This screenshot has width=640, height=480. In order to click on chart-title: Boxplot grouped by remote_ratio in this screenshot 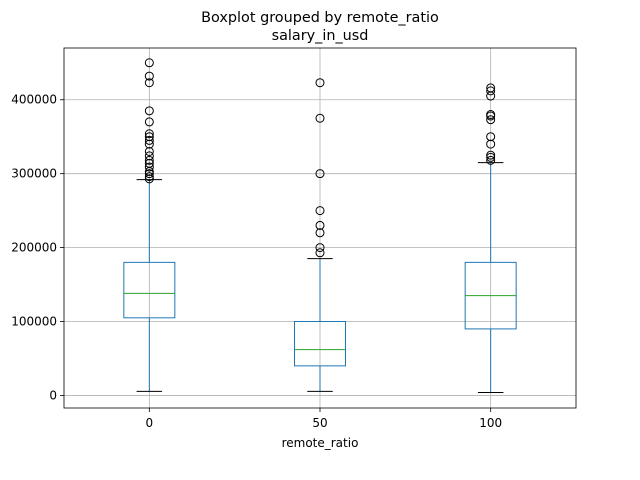, I will do `click(320, 18)`.